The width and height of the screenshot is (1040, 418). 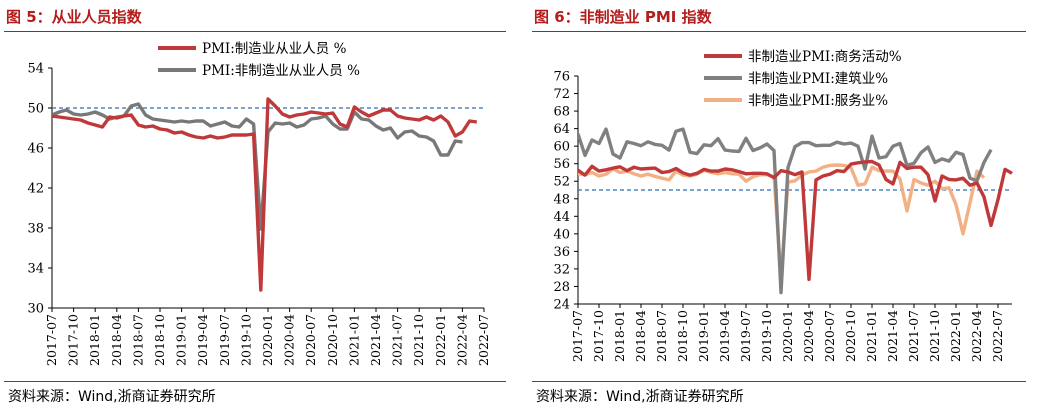 What do you see at coordinates (35, 309) in the screenshot?
I see `y-tick-label: 30` at bounding box center [35, 309].